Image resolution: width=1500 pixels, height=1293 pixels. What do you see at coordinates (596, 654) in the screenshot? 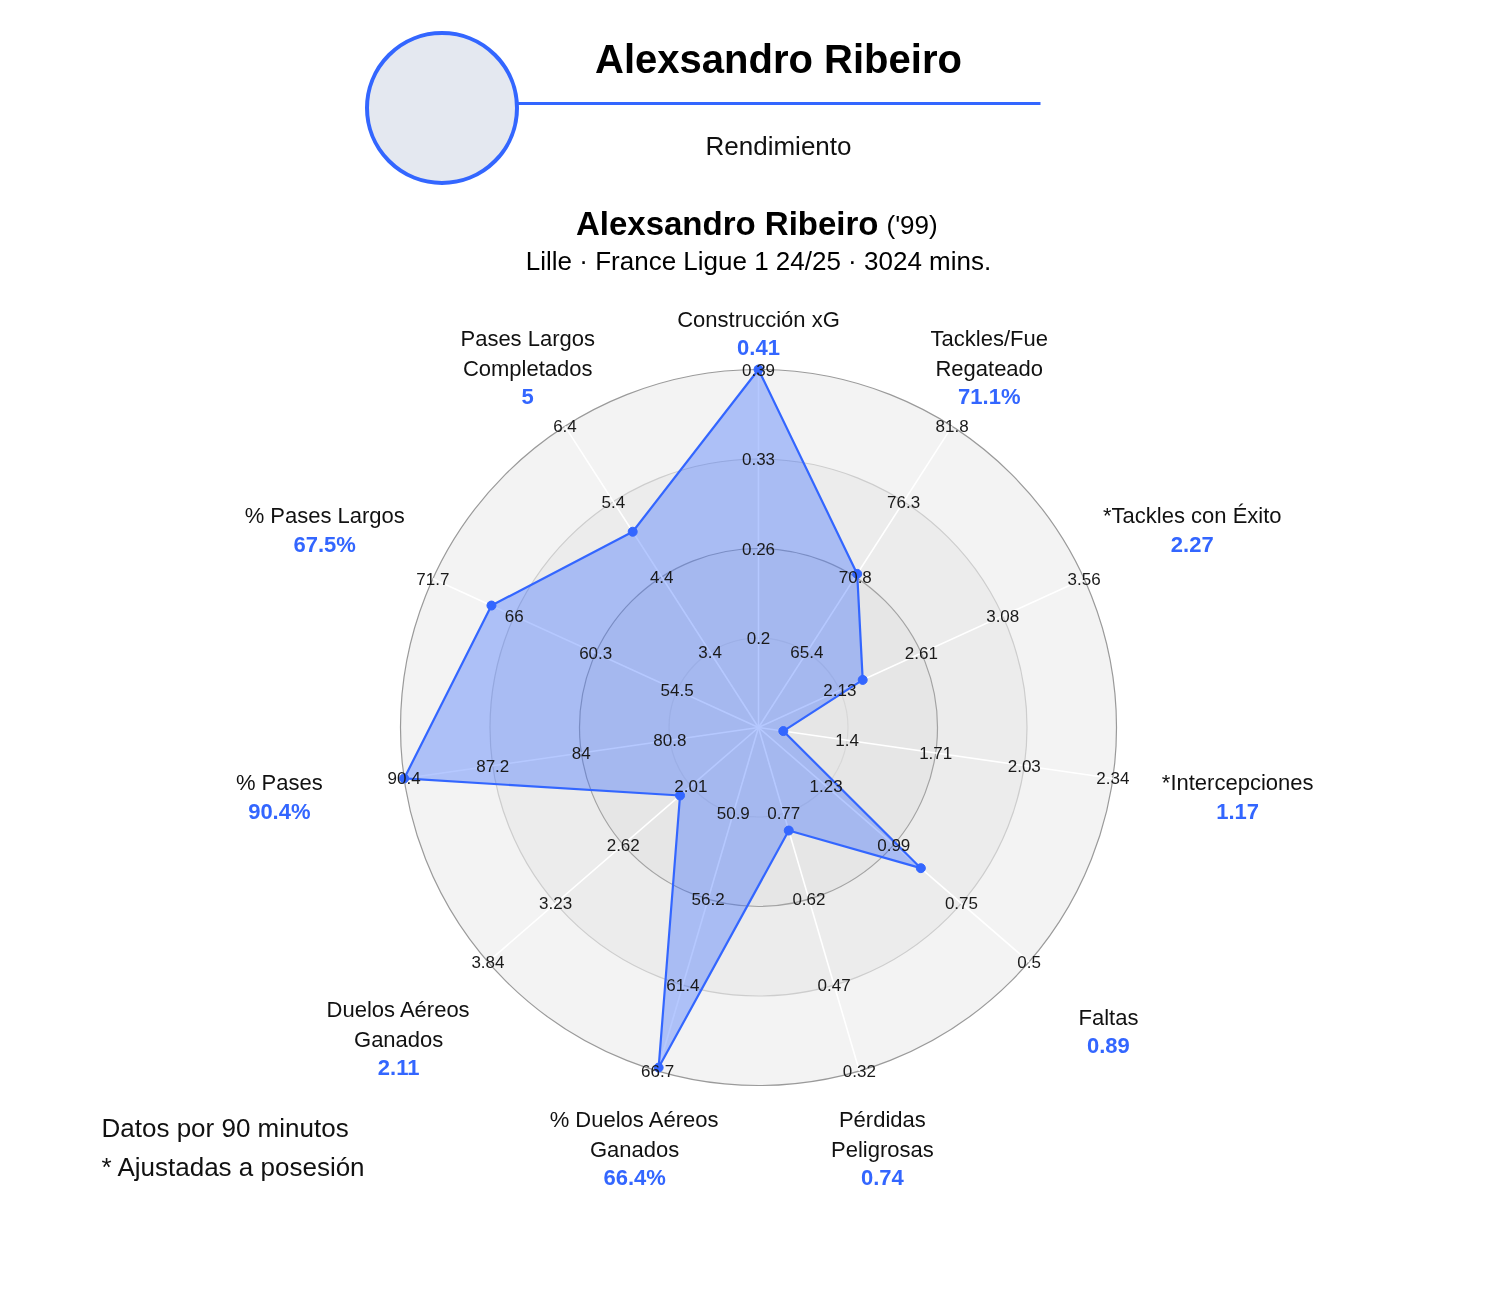
I see `text: 60.3` at bounding box center [596, 654].